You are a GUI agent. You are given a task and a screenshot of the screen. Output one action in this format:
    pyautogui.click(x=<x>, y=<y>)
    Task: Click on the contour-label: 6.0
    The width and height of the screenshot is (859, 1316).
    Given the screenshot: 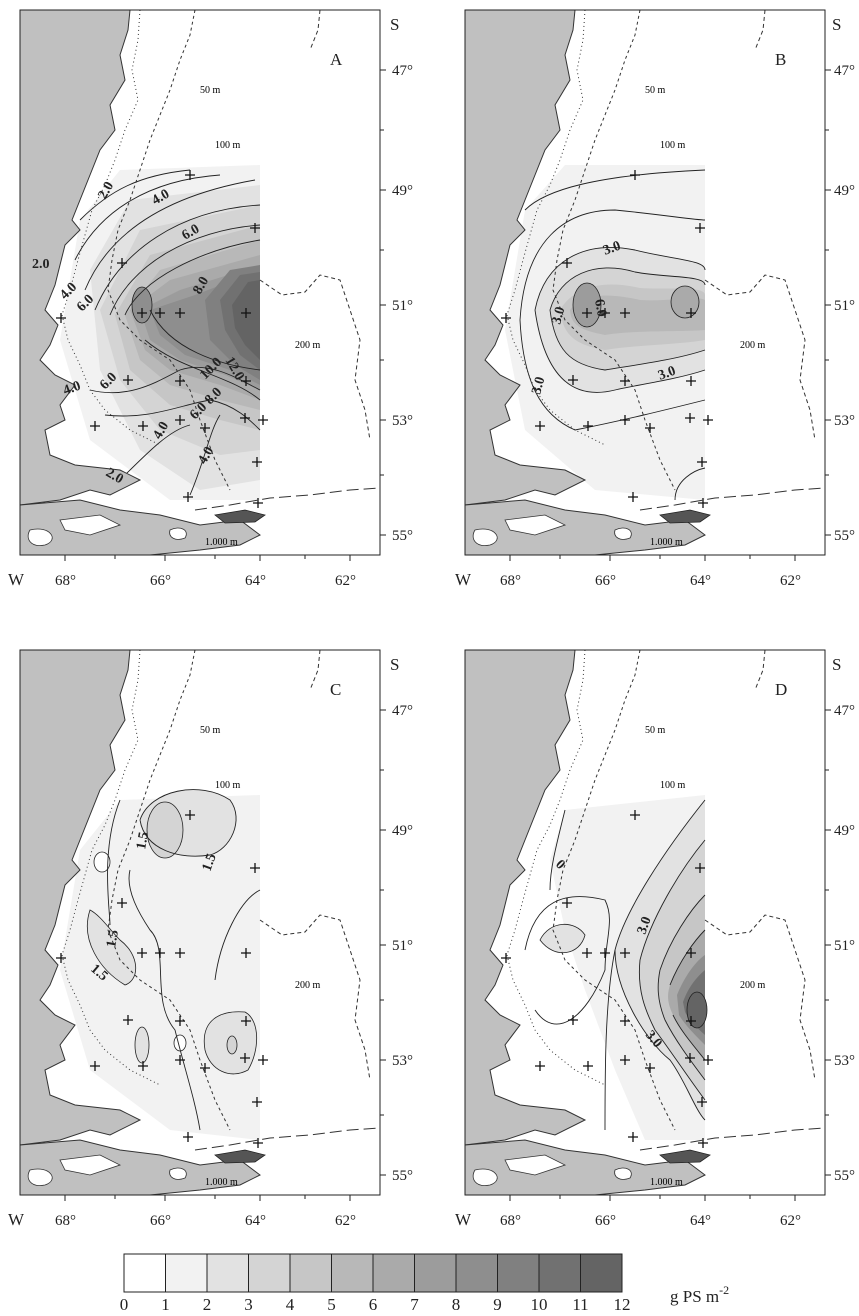 What is the action you would take?
    pyautogui.click(x=600, y=308)
    